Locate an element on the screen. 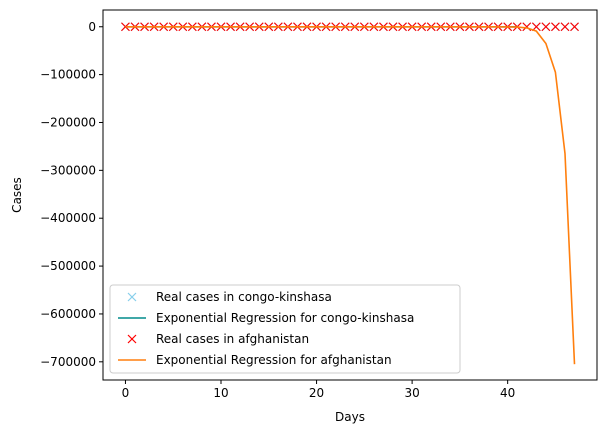 This screenshot has width=609, height=432. legend-frame is located at coordinates (285, 329).